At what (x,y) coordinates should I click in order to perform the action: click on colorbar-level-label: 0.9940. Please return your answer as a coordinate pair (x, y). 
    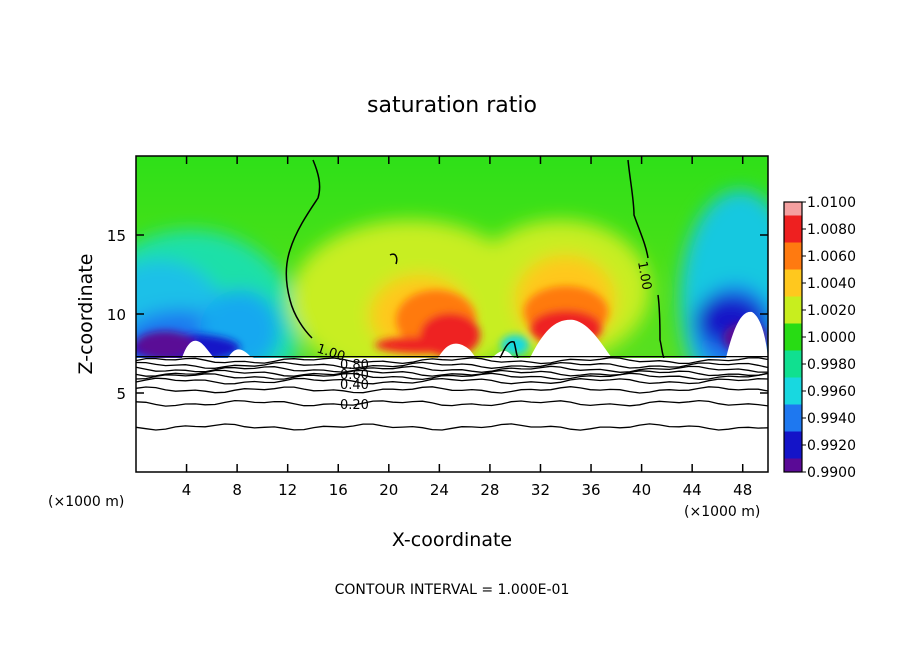
    Looking at the image, I should click on (831, 419).